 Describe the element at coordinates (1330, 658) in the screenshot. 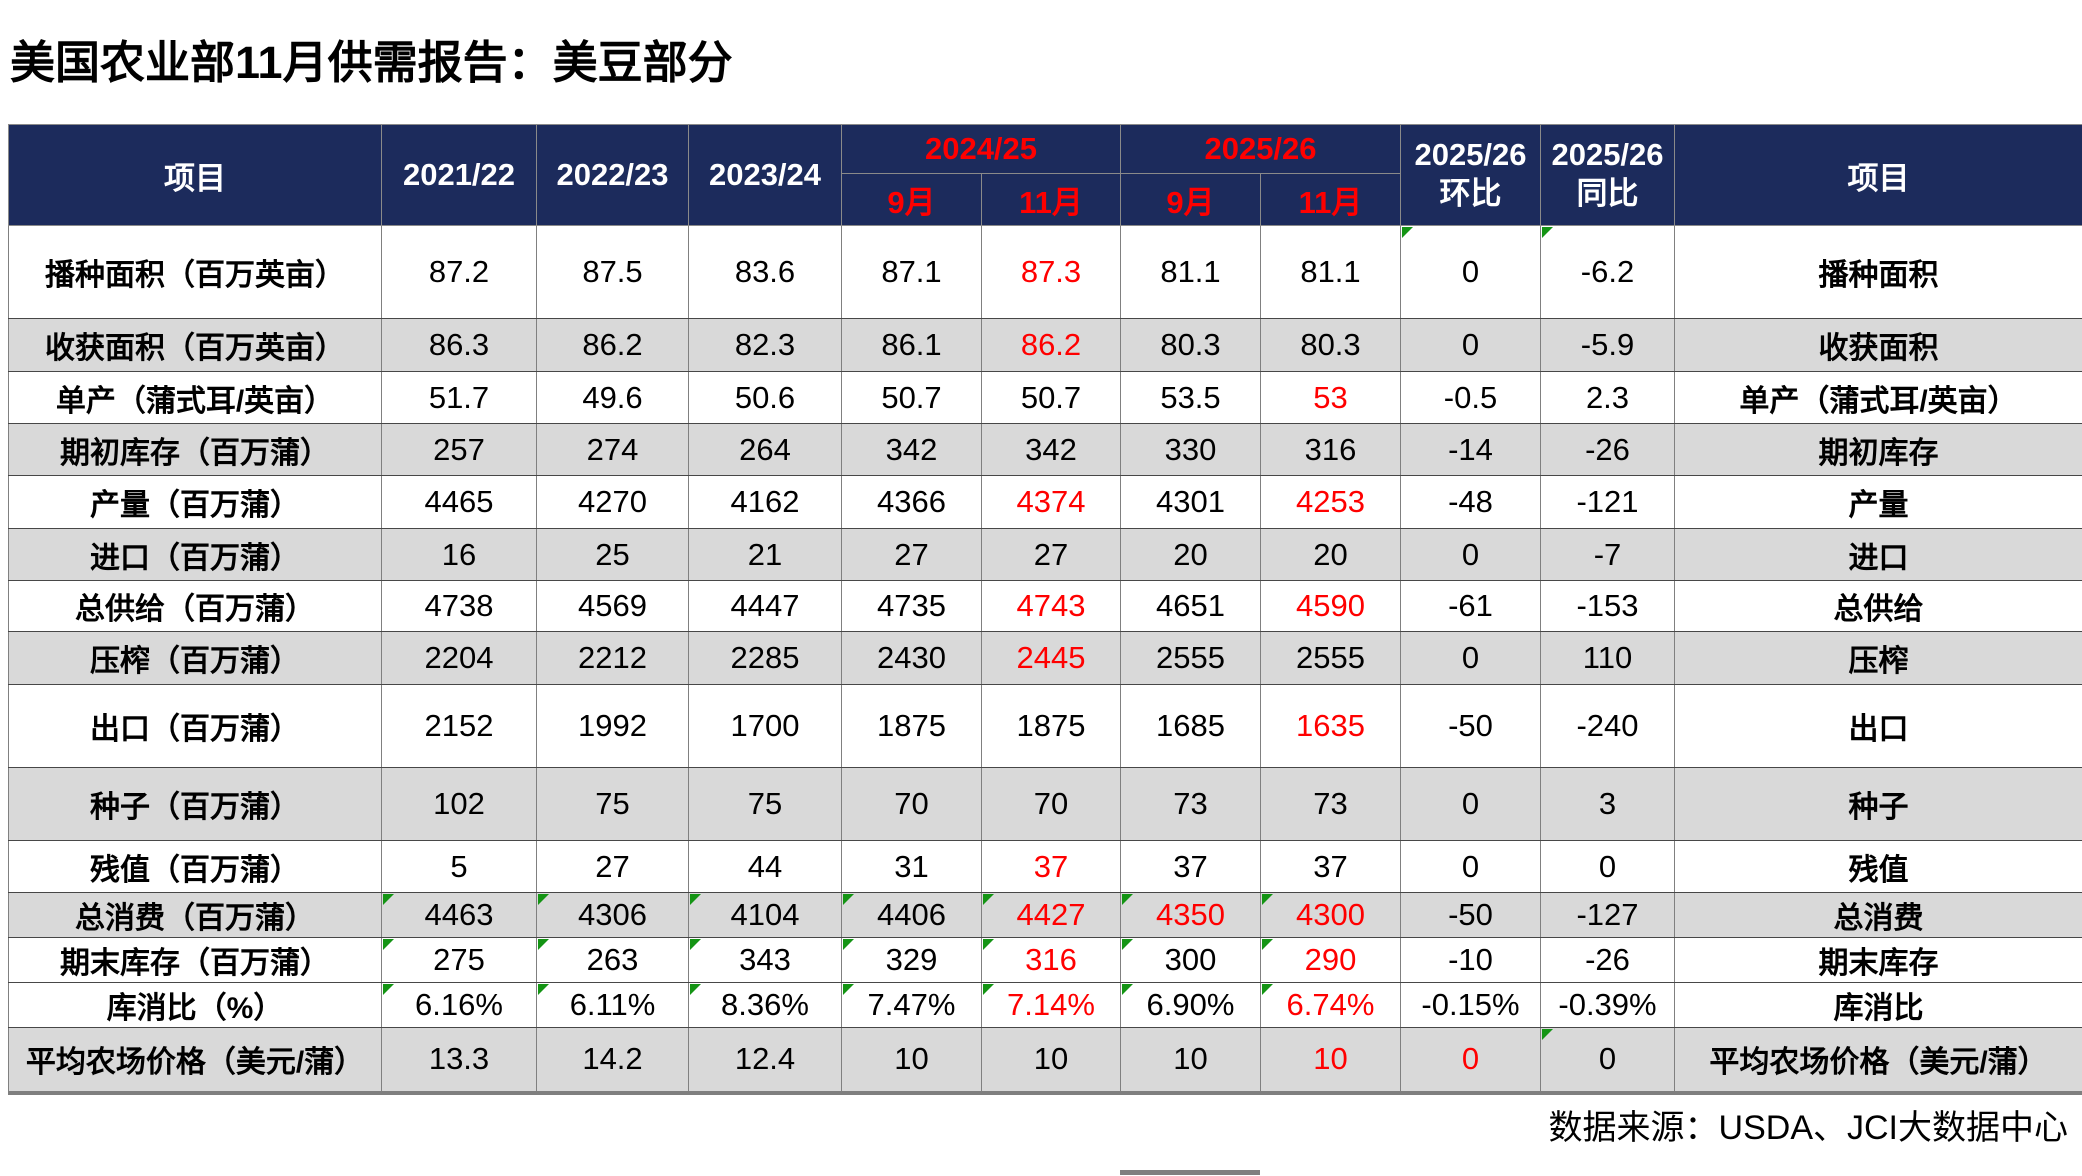

I see `cell: 2555` at that location.